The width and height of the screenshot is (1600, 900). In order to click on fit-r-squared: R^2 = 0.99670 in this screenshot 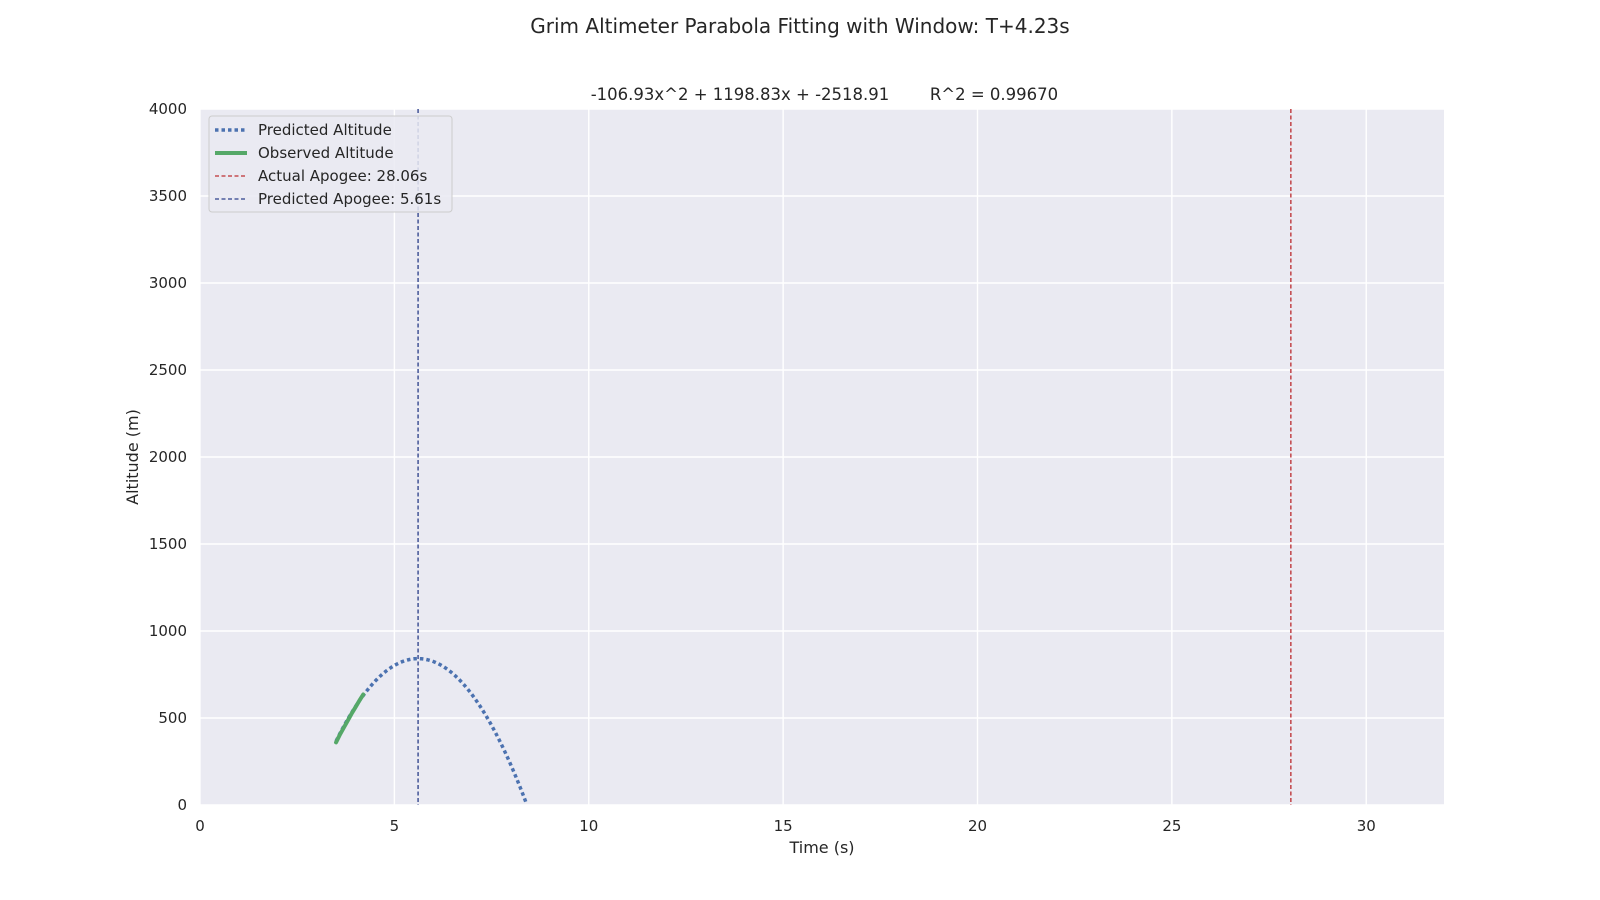, I will do `click(994, 94)`.